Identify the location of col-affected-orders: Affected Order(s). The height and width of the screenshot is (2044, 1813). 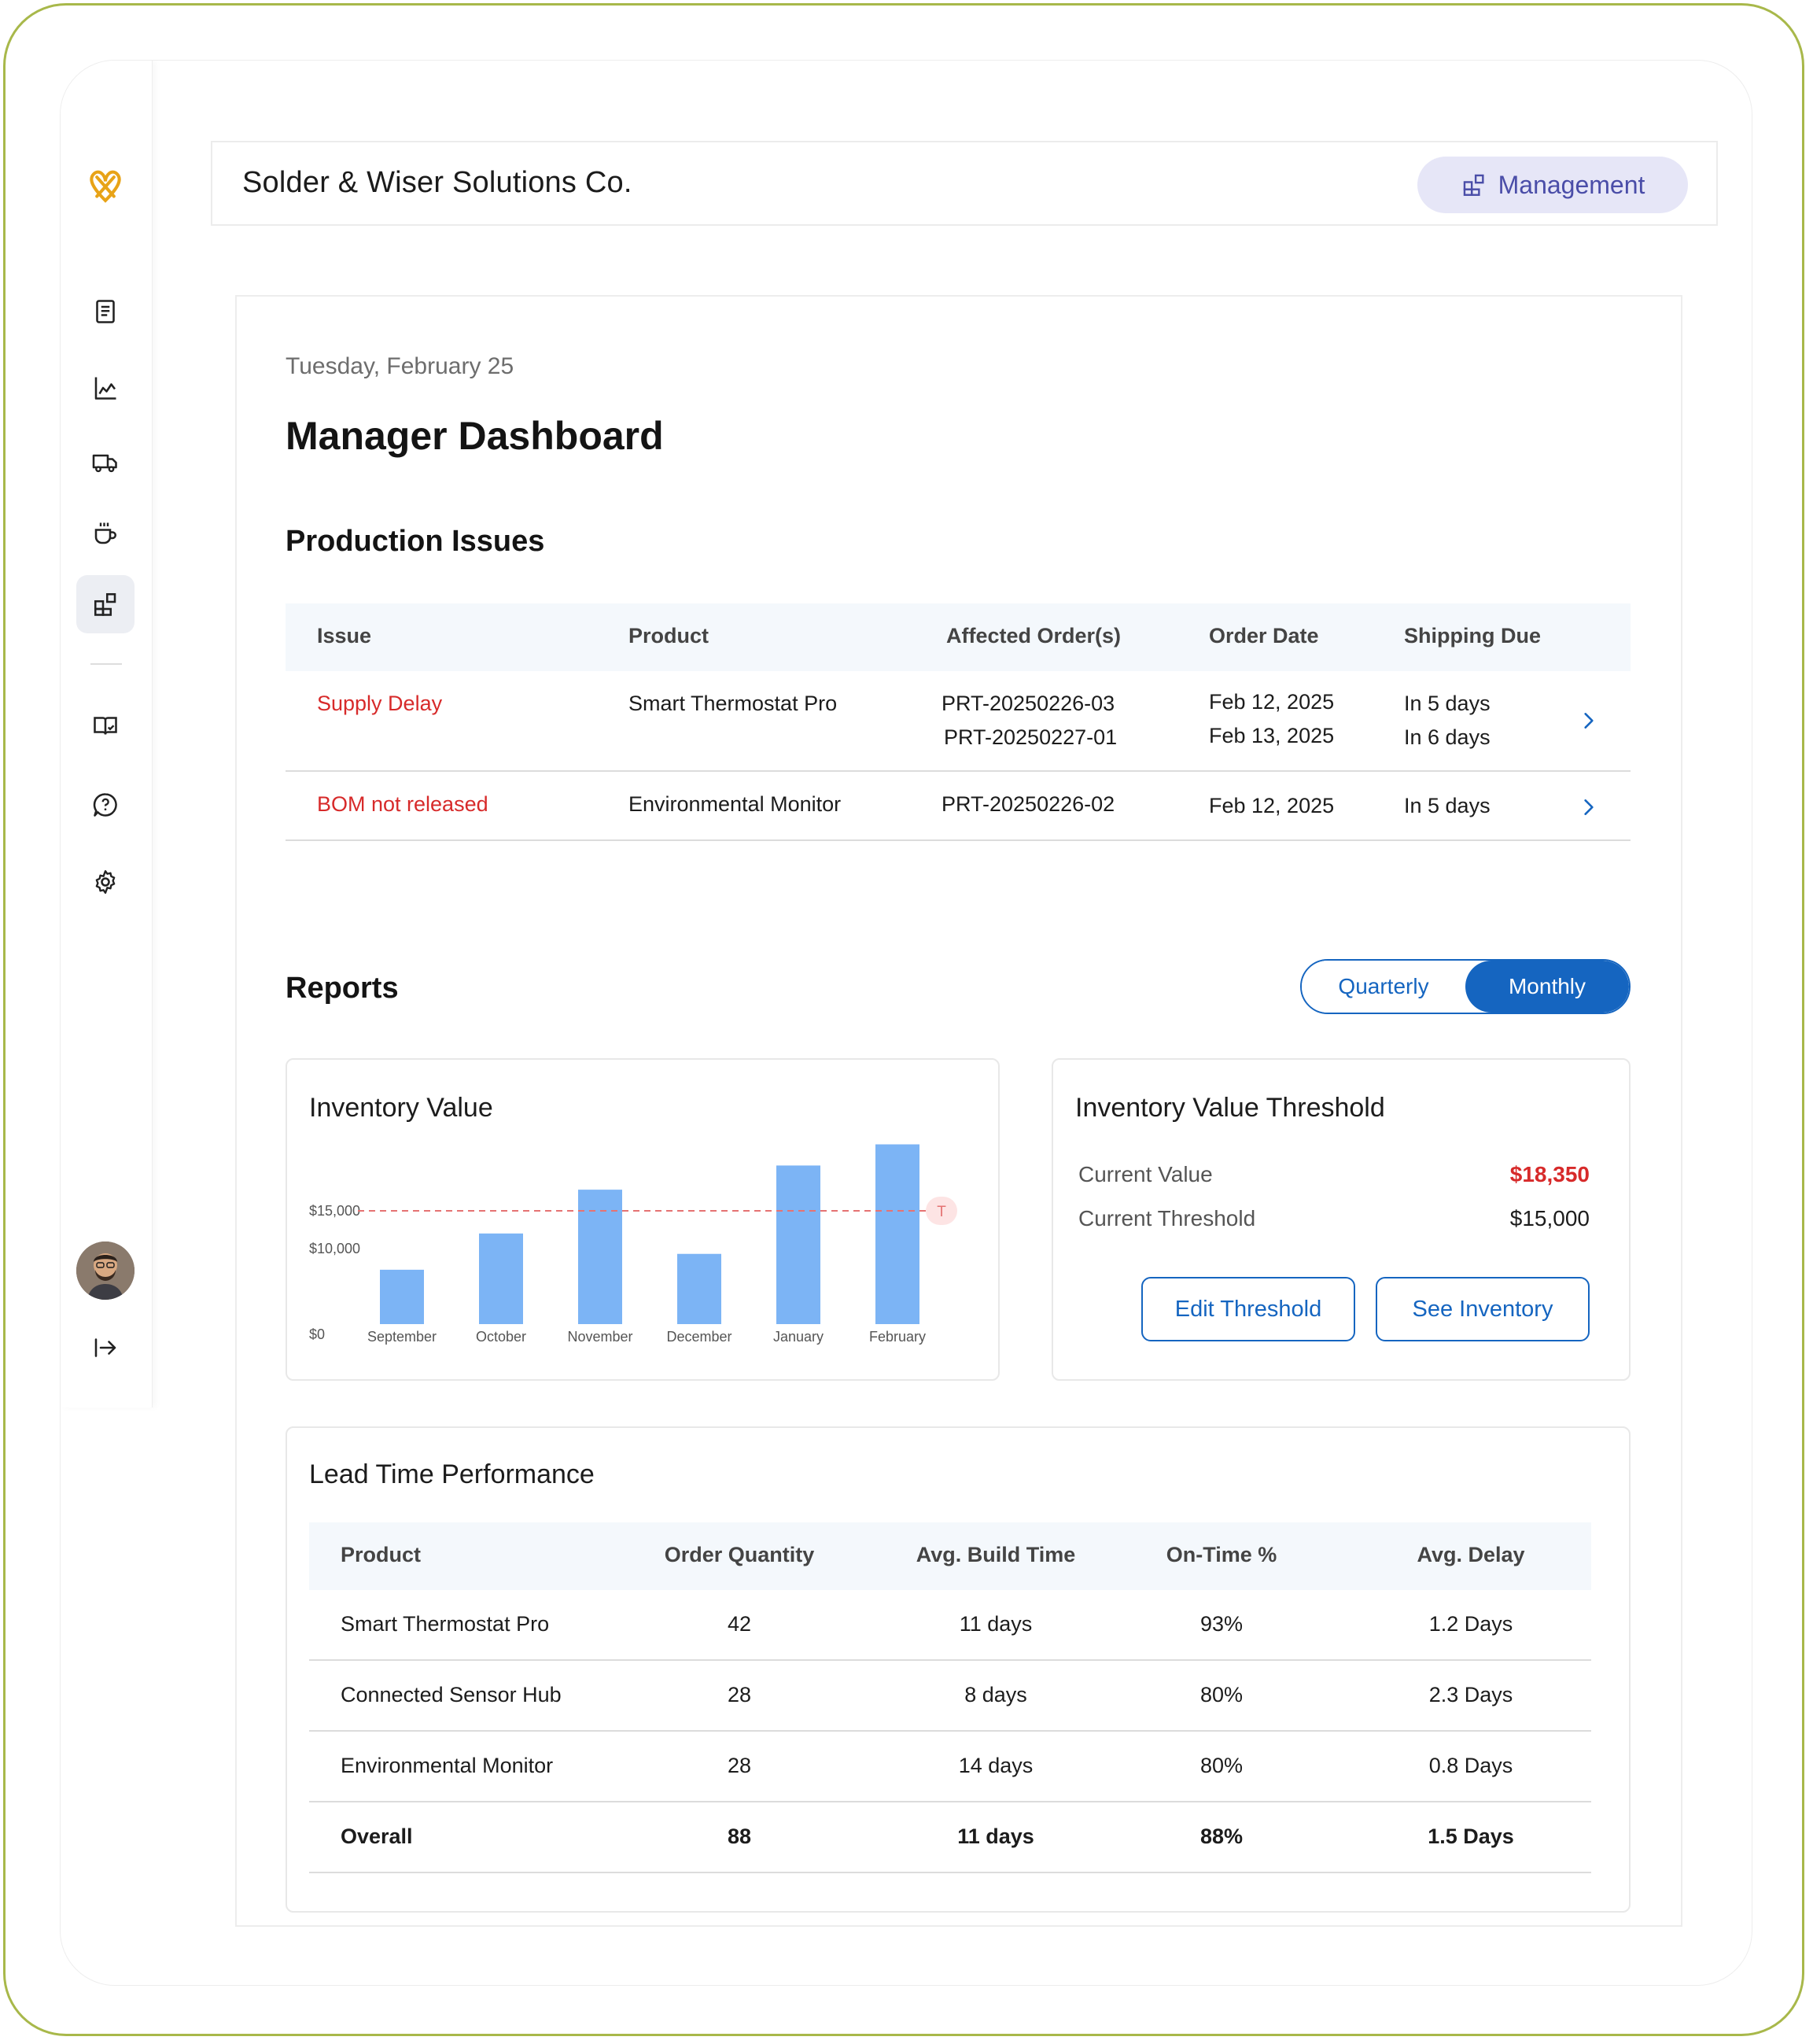
(1034, 636).